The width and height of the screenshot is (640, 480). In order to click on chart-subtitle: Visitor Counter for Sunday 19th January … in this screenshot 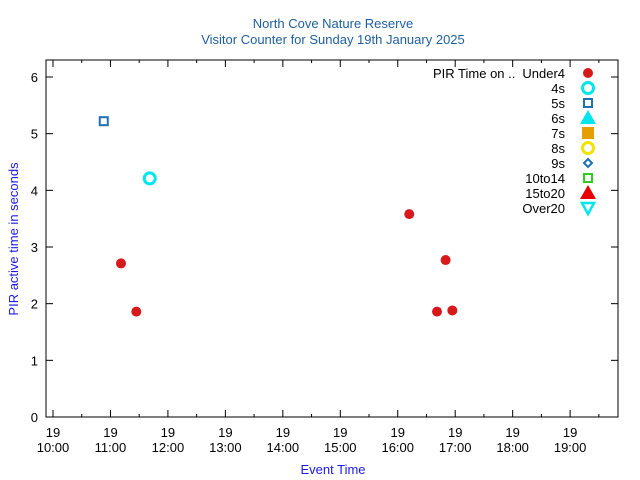, I will do `click(333, 39)`.